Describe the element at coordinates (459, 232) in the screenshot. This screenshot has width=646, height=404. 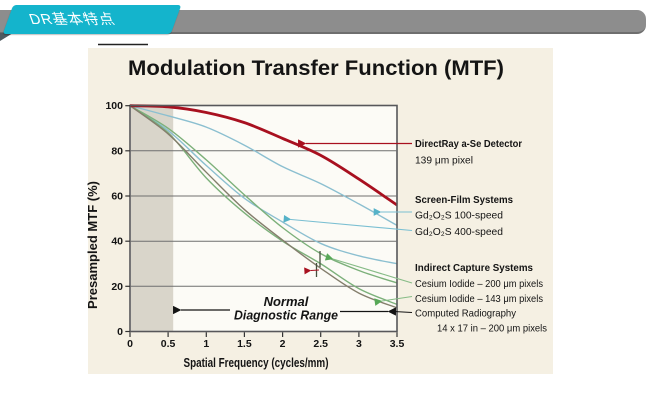
I see `legend-gd2o2s-400: Gd₂O₂S 400-speed` at that location.